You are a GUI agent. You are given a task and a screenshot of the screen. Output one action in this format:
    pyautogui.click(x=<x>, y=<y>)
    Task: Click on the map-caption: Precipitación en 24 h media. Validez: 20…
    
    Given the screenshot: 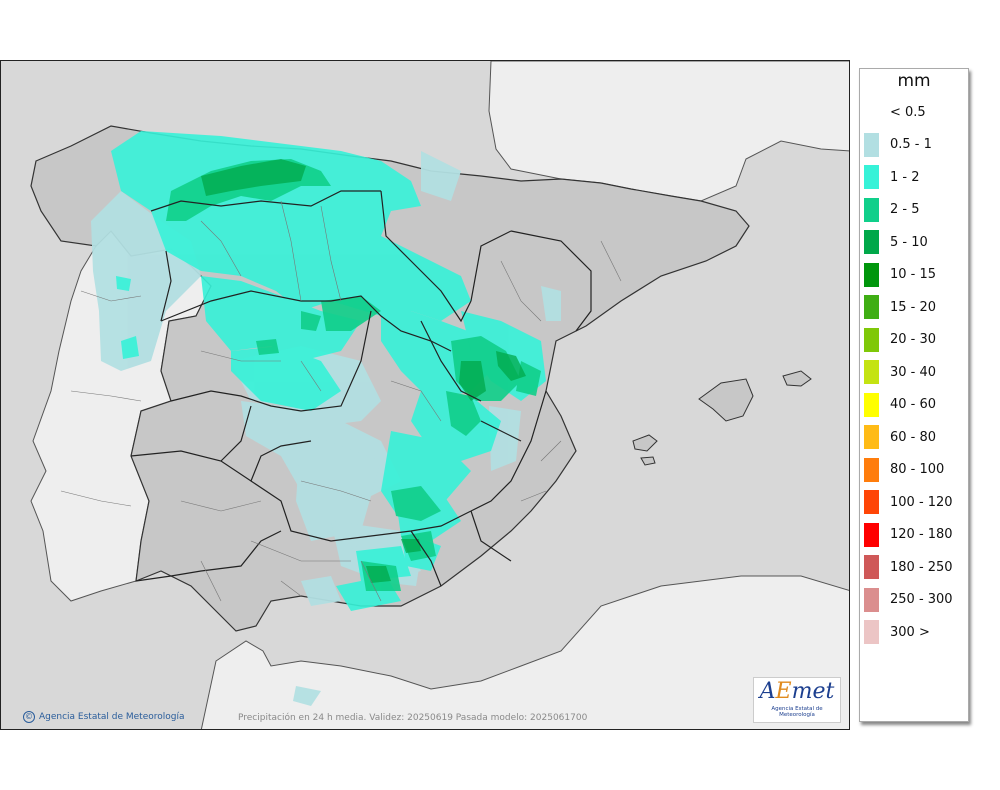 What is the action you would take?
    pyautogui.click(x=413, y=718)
    